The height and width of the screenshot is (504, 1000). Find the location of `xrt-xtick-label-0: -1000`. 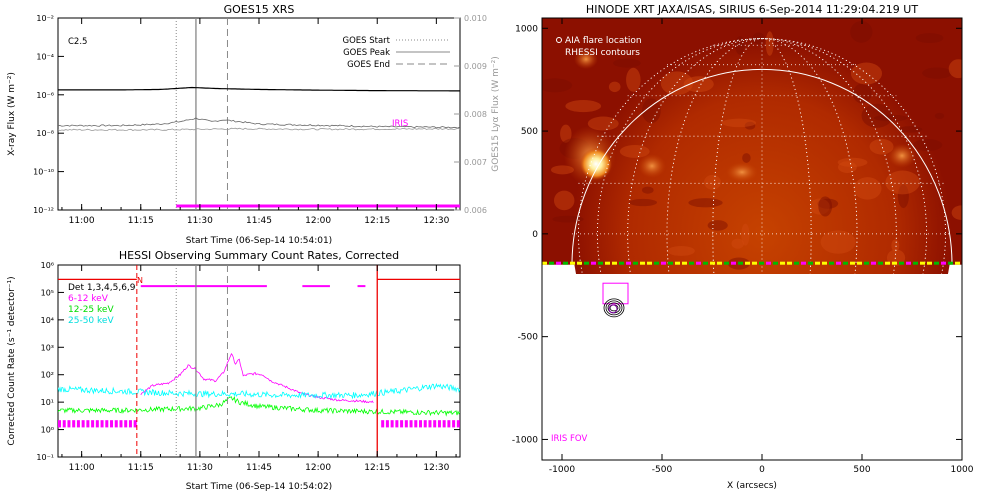

xrt-xtick-label-0: -1000 is located at coordinates (562, 470).